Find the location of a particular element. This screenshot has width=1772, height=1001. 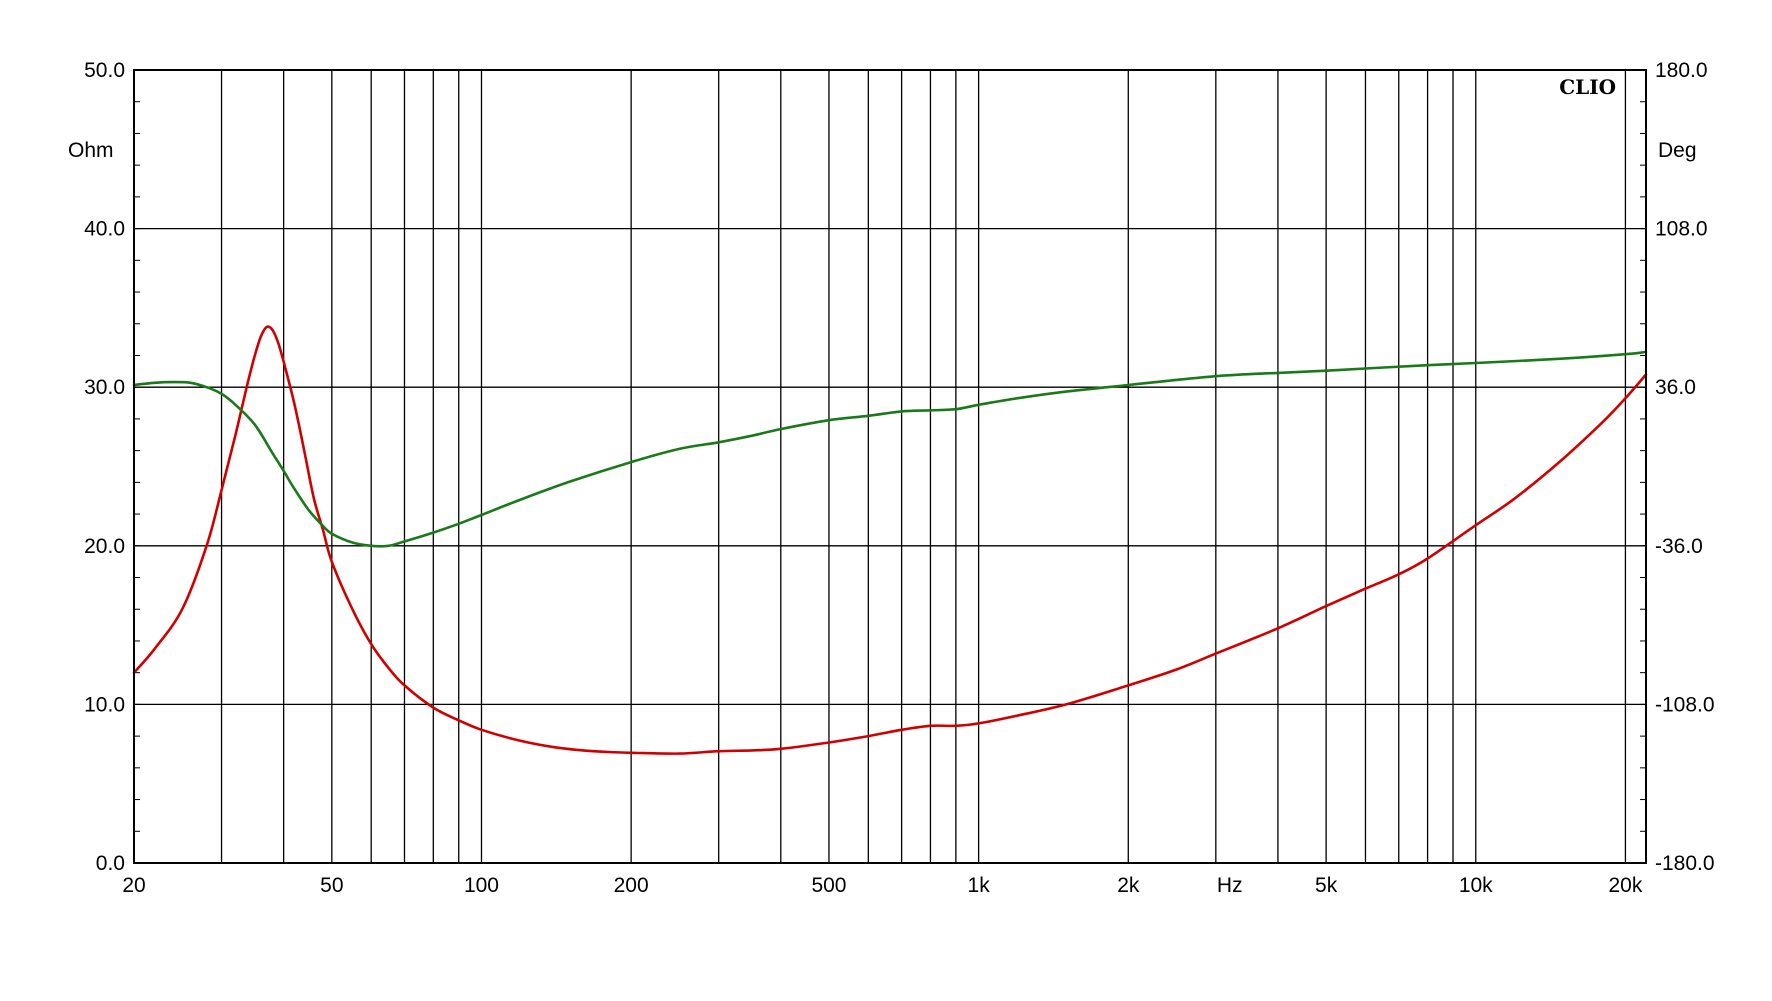

x-tick-label: 20k is located at coordinates (1625, 885).